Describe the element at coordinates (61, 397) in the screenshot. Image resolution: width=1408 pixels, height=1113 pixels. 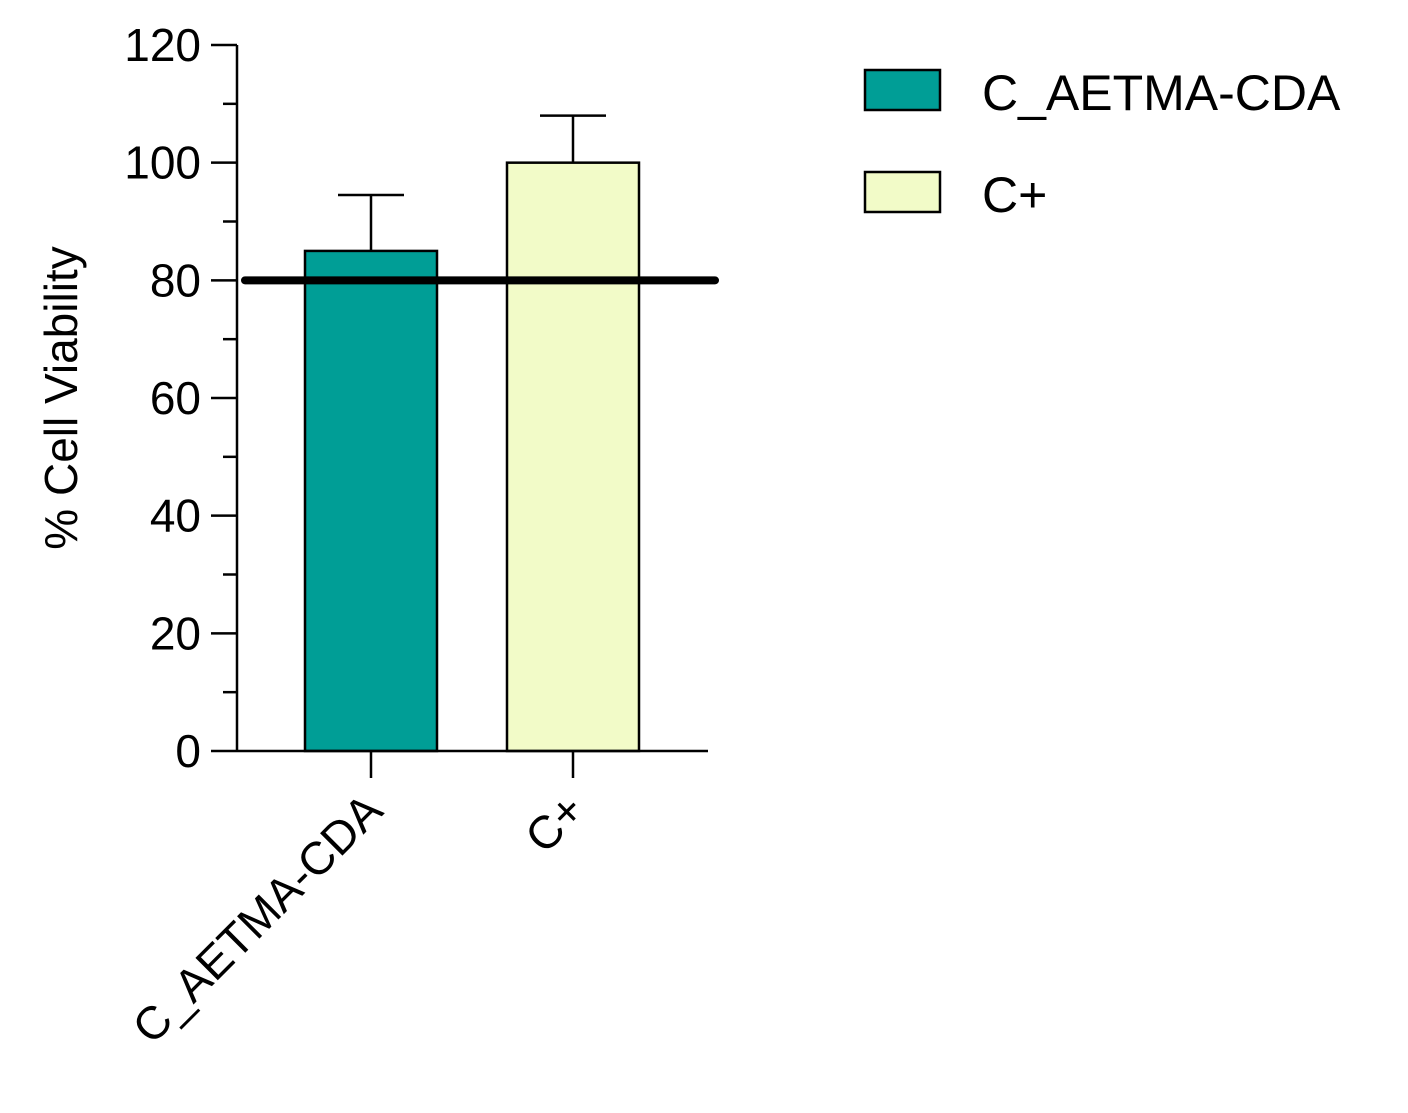
I see `y-axis-title: % Cell Viability` at that location.